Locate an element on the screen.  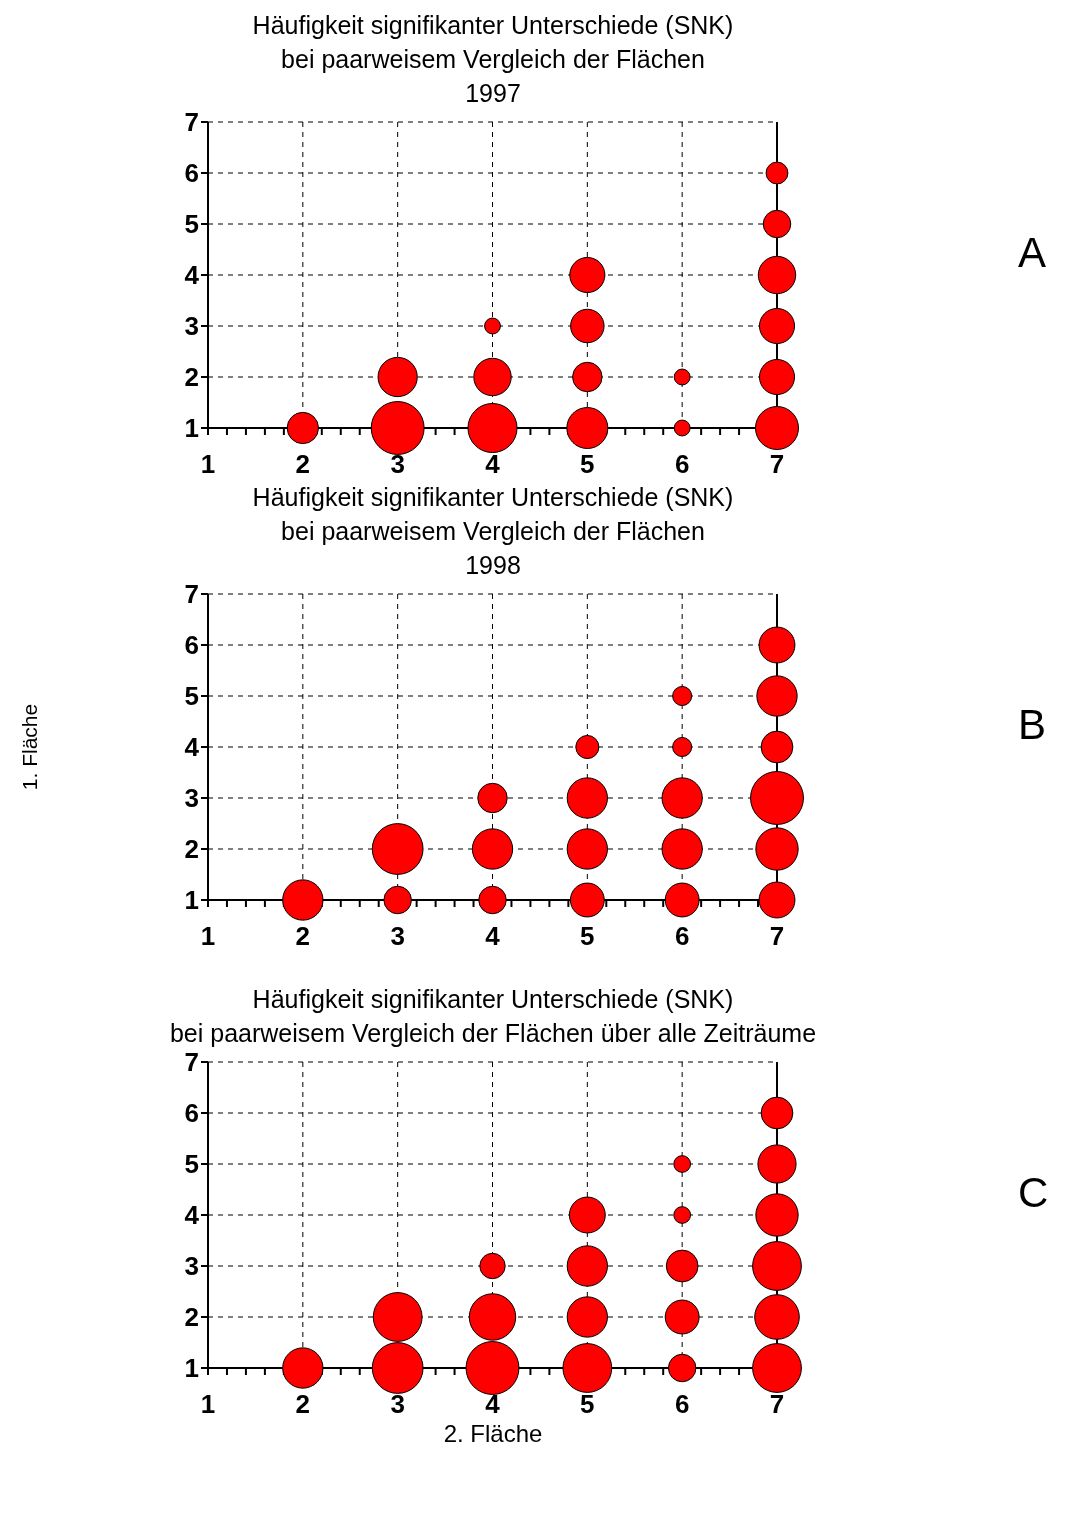
x-axis-title: 2. Fläche is located at coordinates (493, 1434).